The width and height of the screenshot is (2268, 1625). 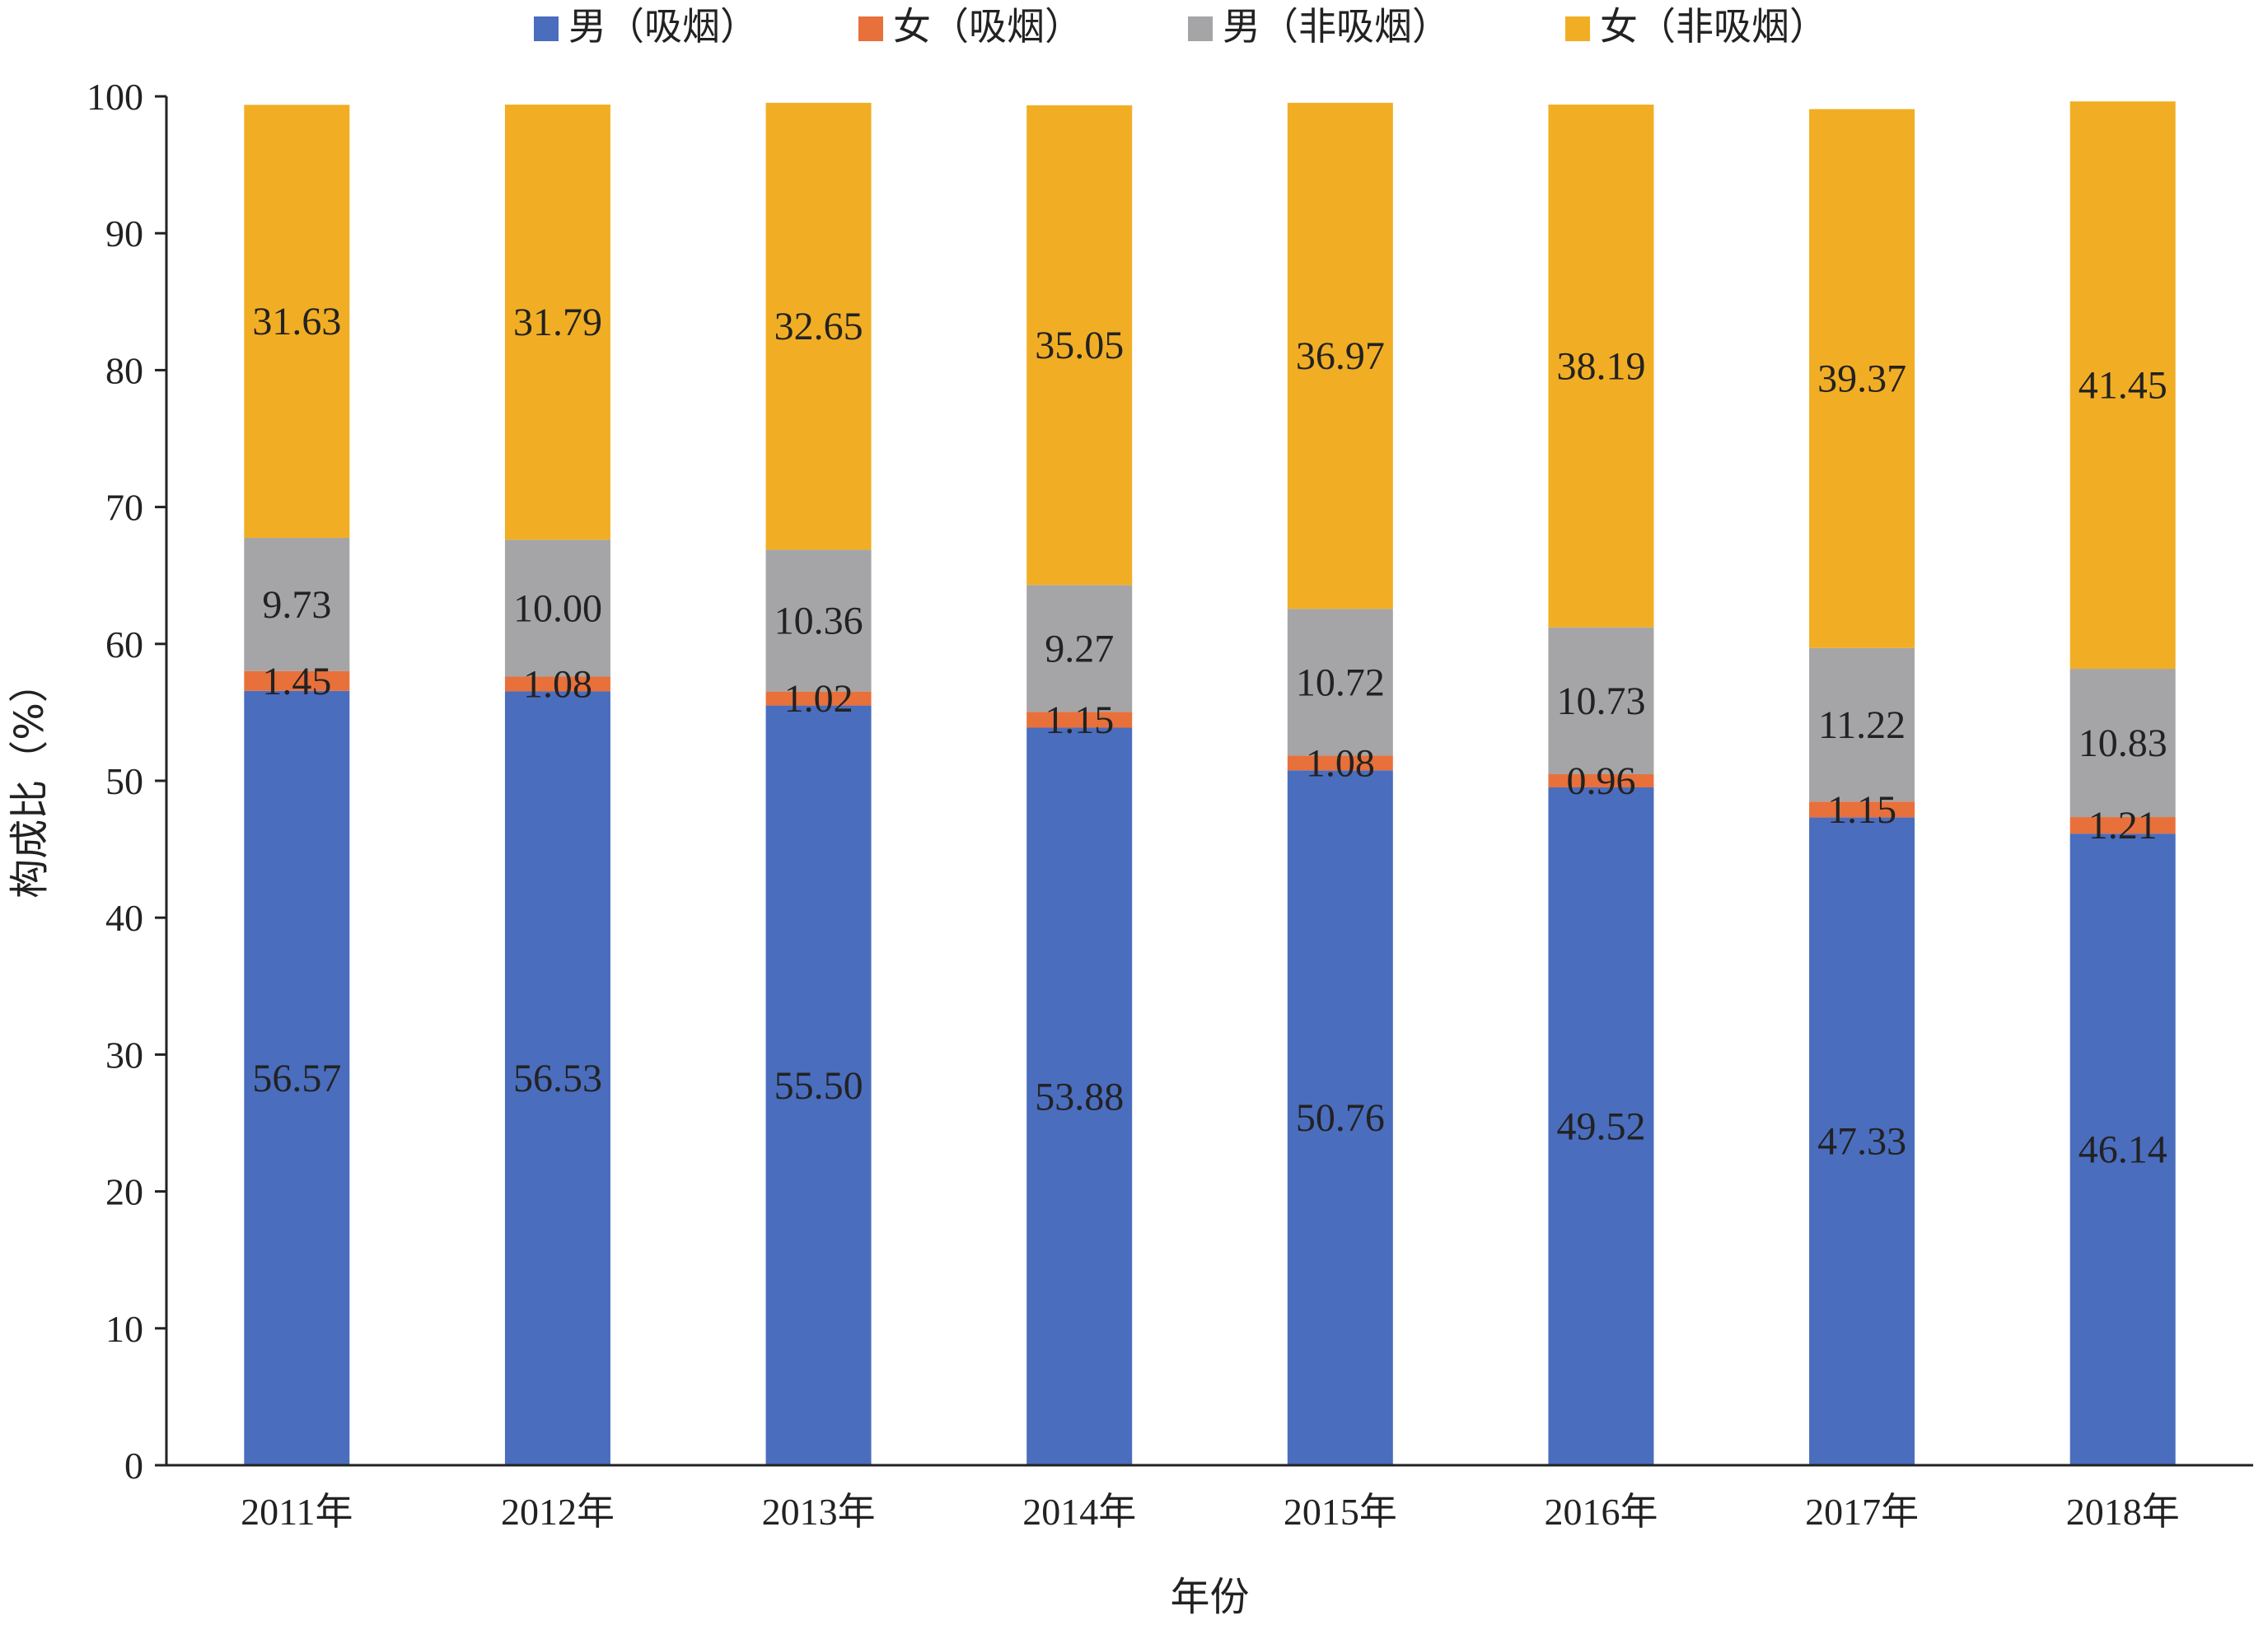 I want to click on data-label-2-8: 1.21, so click(x=2123, y=826).